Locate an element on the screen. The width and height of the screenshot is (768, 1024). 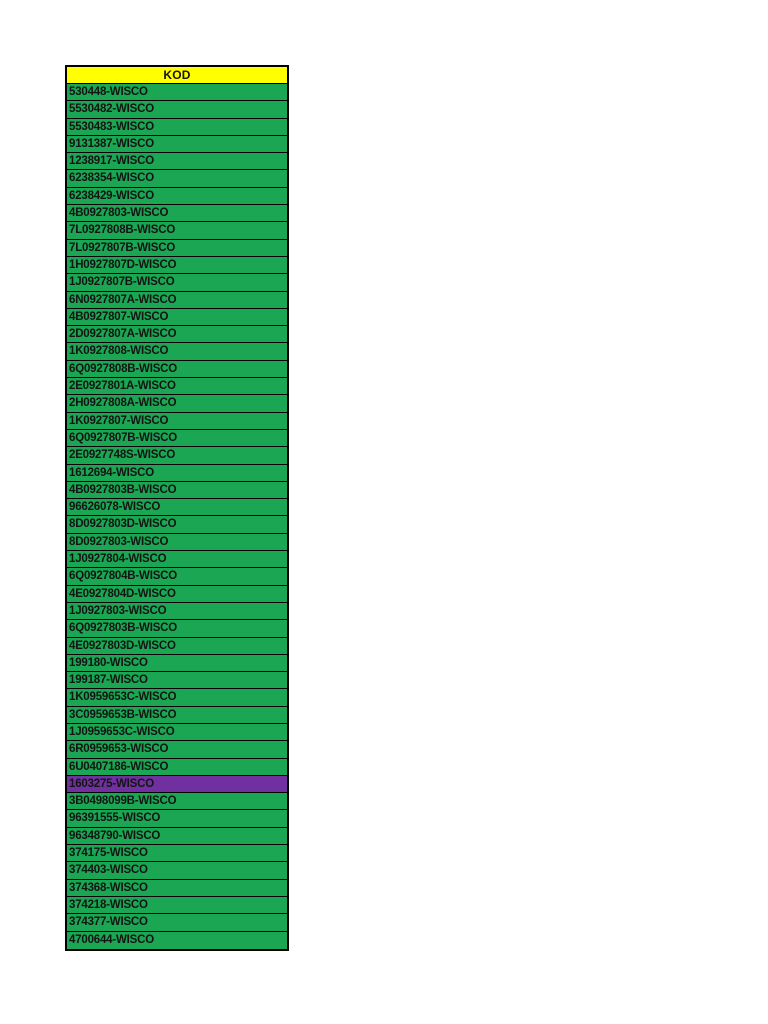
table-row: 374175-WISCO is located at coordinates (177, 854).